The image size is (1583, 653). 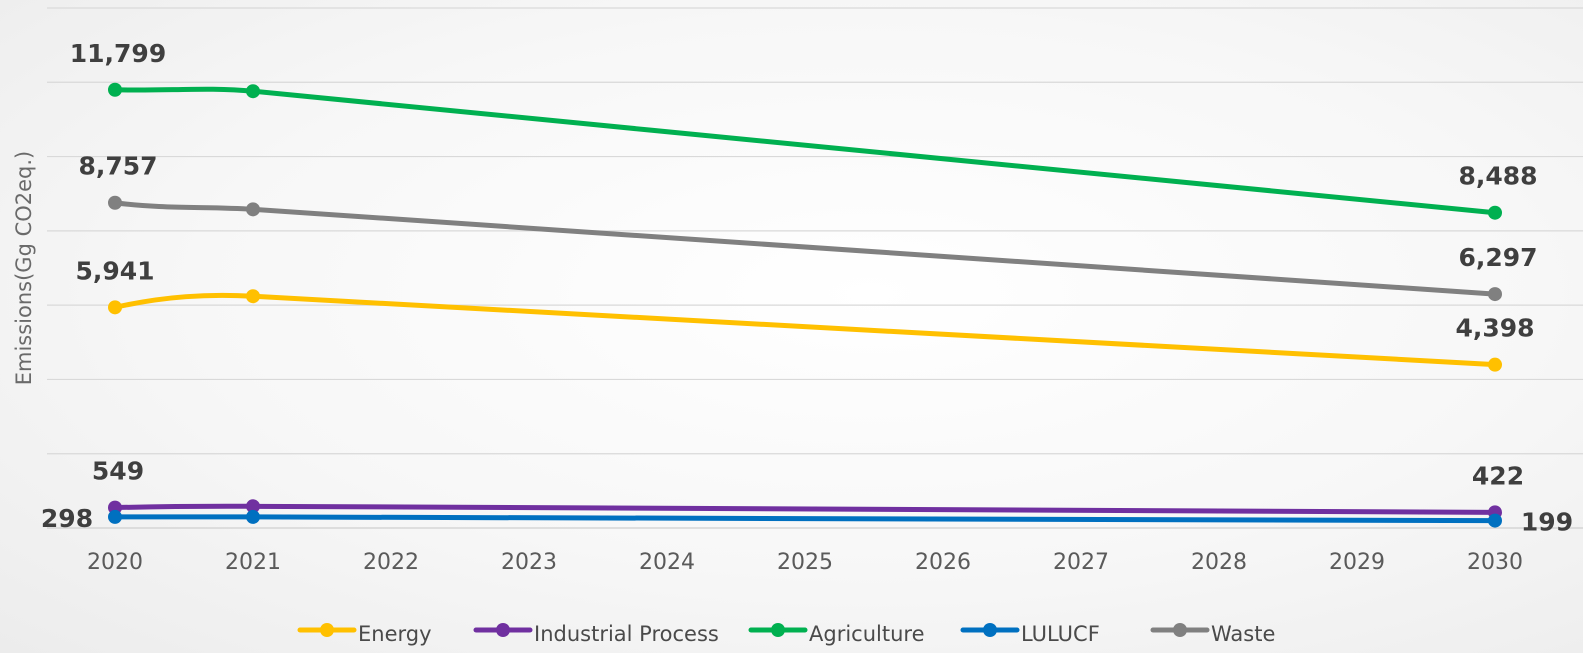 I want to click on x-tick-label: 2021, so click(x=253, y=562).